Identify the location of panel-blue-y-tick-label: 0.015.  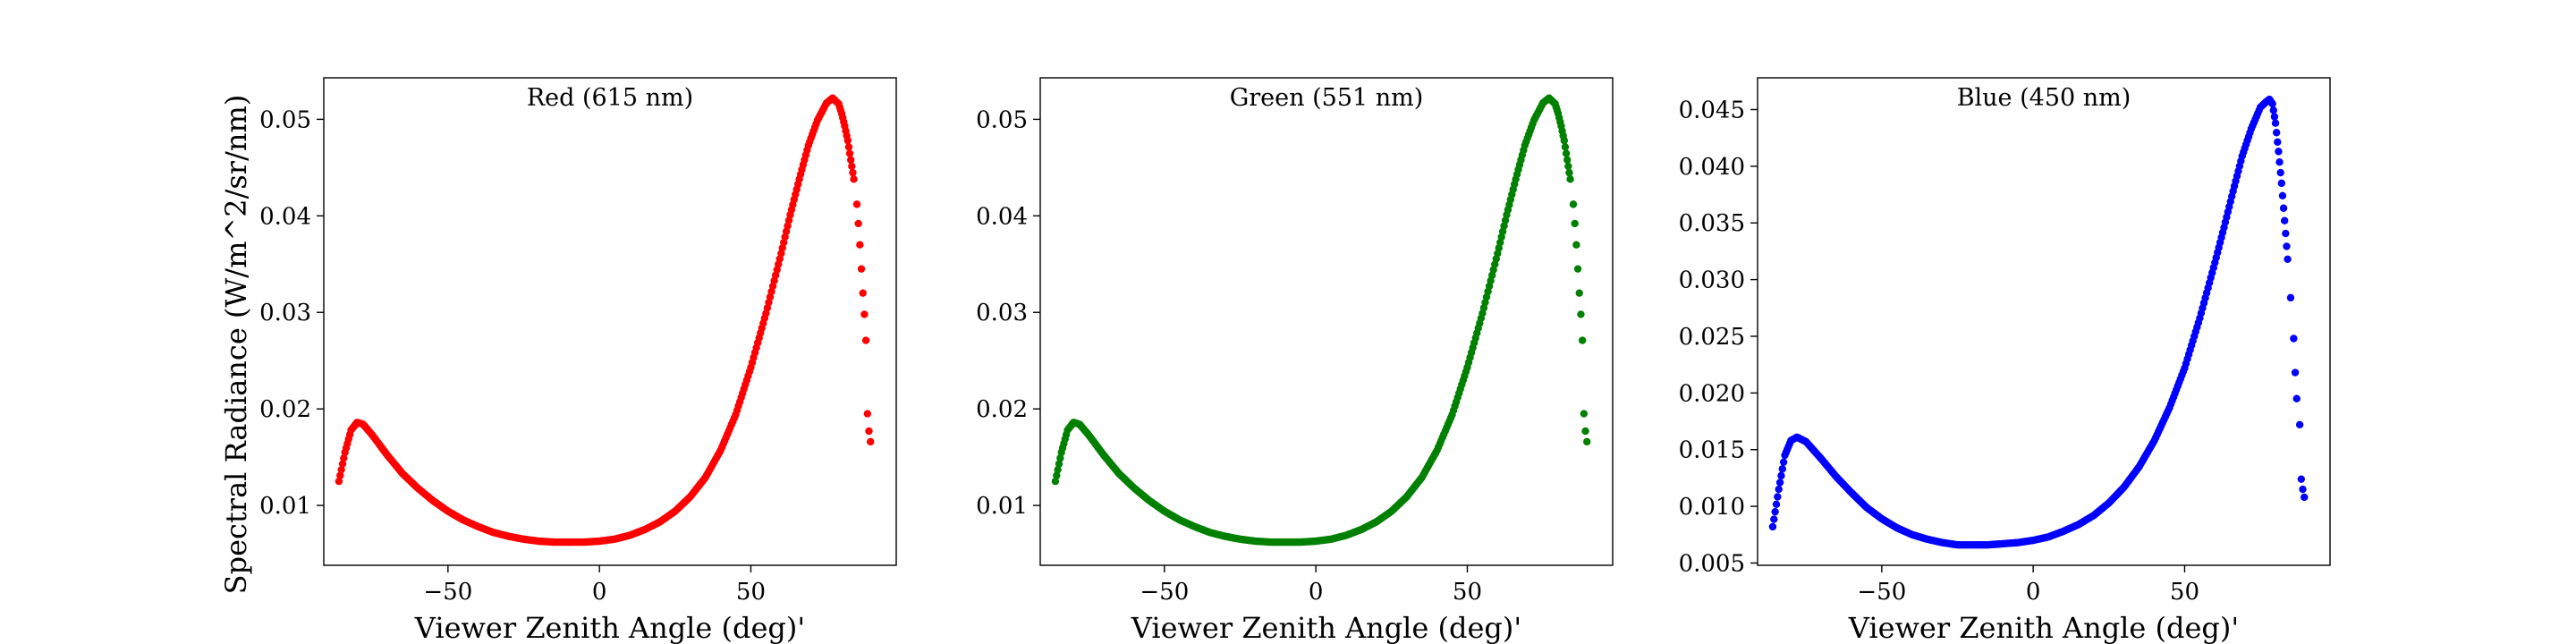
(1712, 450).